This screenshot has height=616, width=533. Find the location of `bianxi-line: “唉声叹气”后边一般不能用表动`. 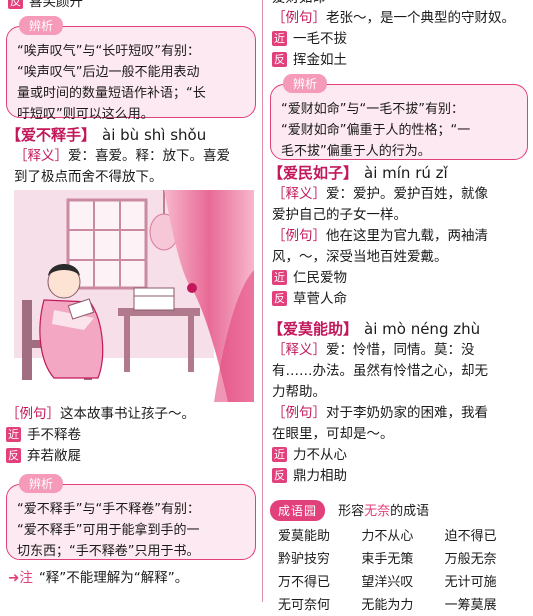

bianxi-line: “唉声叹气”后边一般不能用表动 is located at coordinates (108, 72).